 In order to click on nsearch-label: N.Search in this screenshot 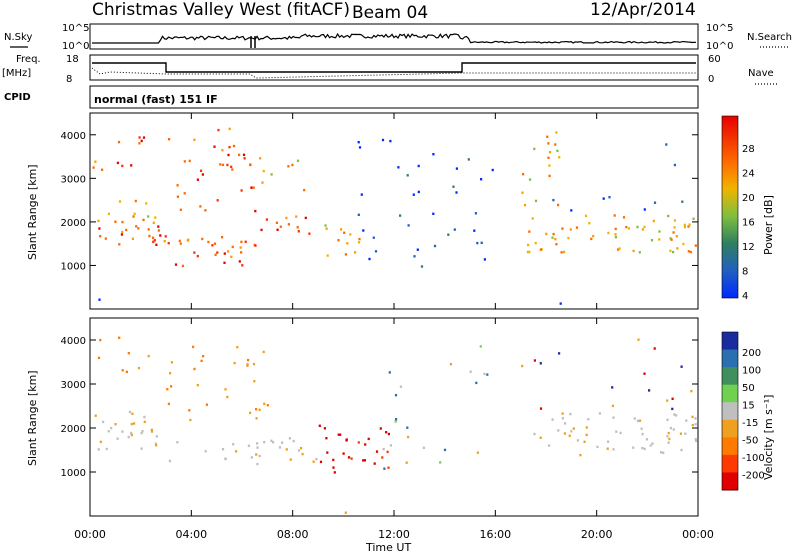, I will do `click(769, 37)`.